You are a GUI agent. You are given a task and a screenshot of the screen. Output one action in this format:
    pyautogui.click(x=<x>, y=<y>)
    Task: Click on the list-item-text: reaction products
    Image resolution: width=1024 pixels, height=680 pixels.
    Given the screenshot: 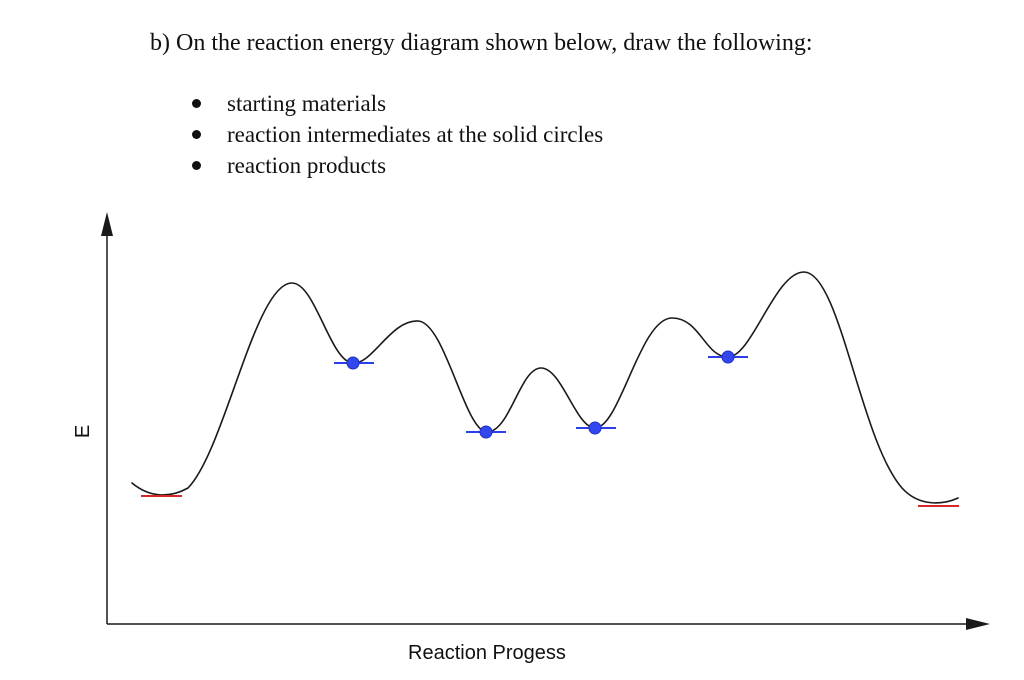 What is the action you would take?
    pyautogui.click(x=307, y=165)
    